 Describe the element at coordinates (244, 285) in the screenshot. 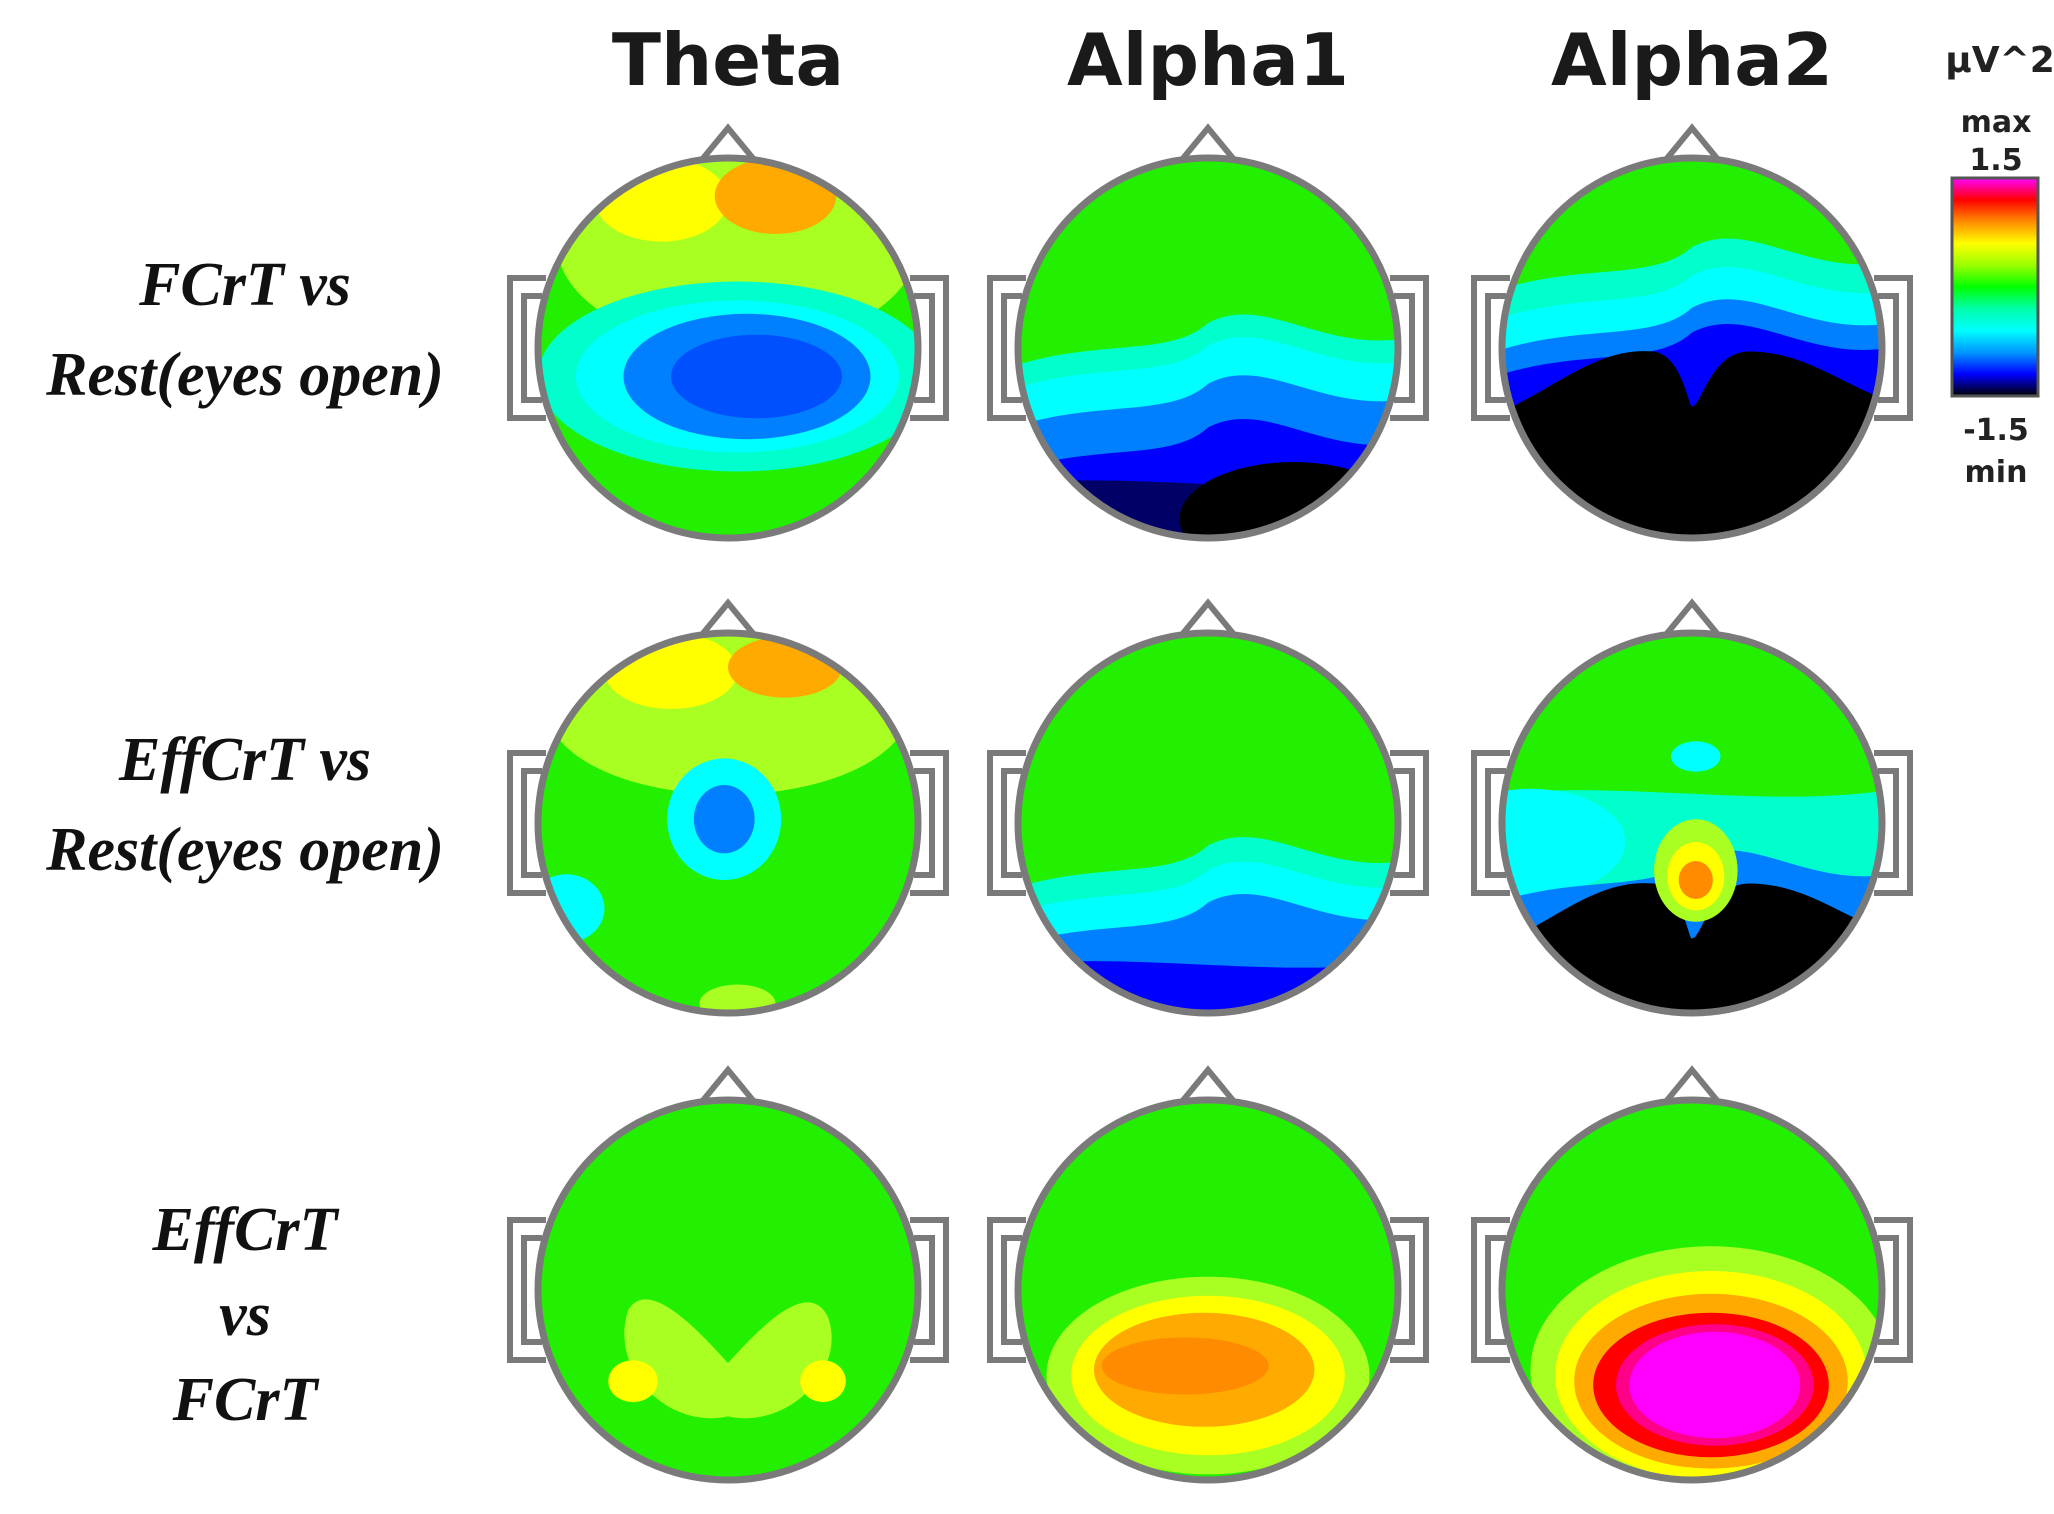

I see `svg-text: FCrT vs` at that location.